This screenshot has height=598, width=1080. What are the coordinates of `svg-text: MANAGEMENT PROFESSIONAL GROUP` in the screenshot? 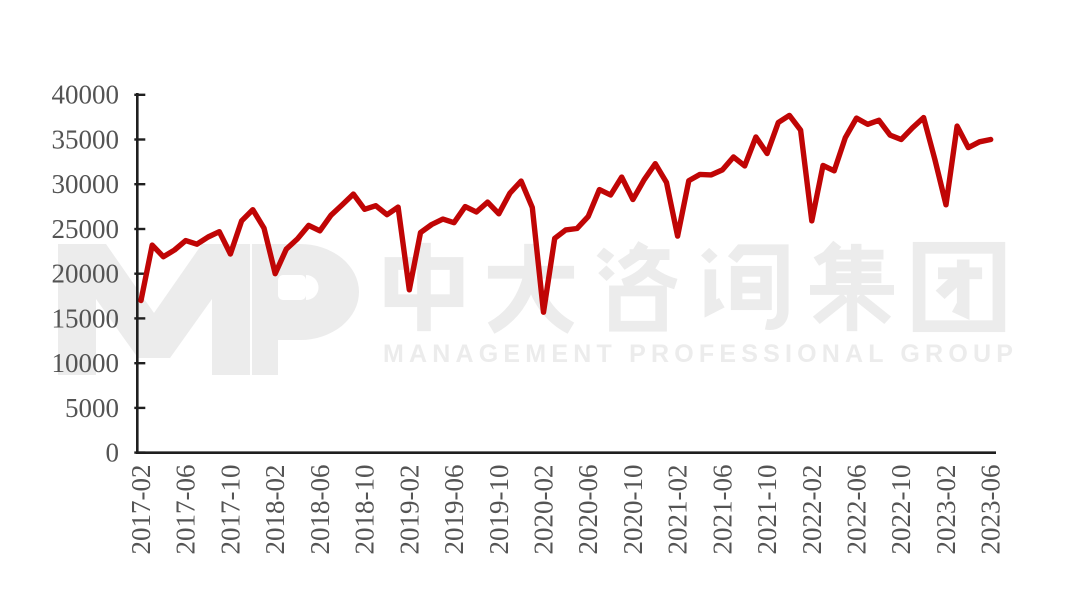 It's located at (700, 354).